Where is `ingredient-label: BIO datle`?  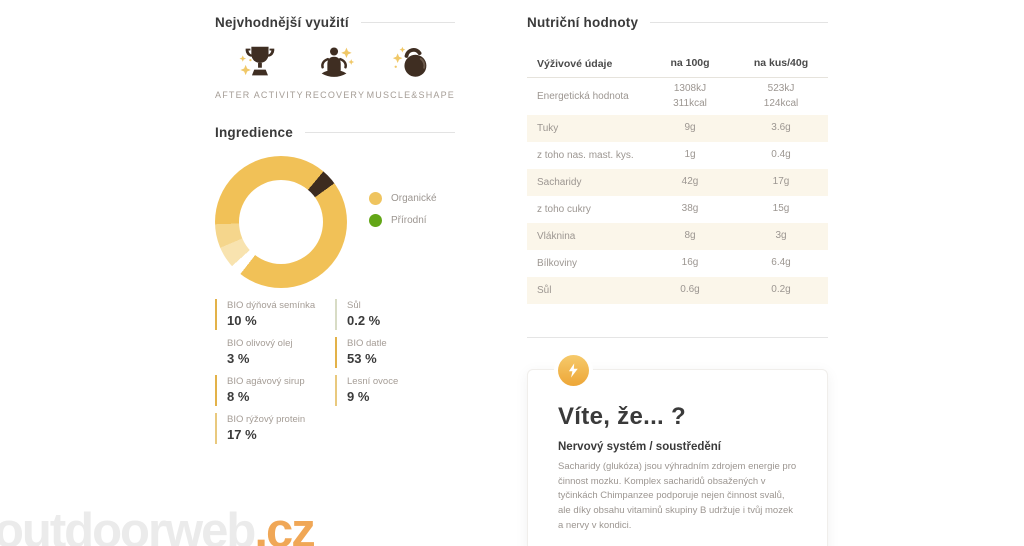 ingredient-label: BIO datle is located at coordinates (367, 343).